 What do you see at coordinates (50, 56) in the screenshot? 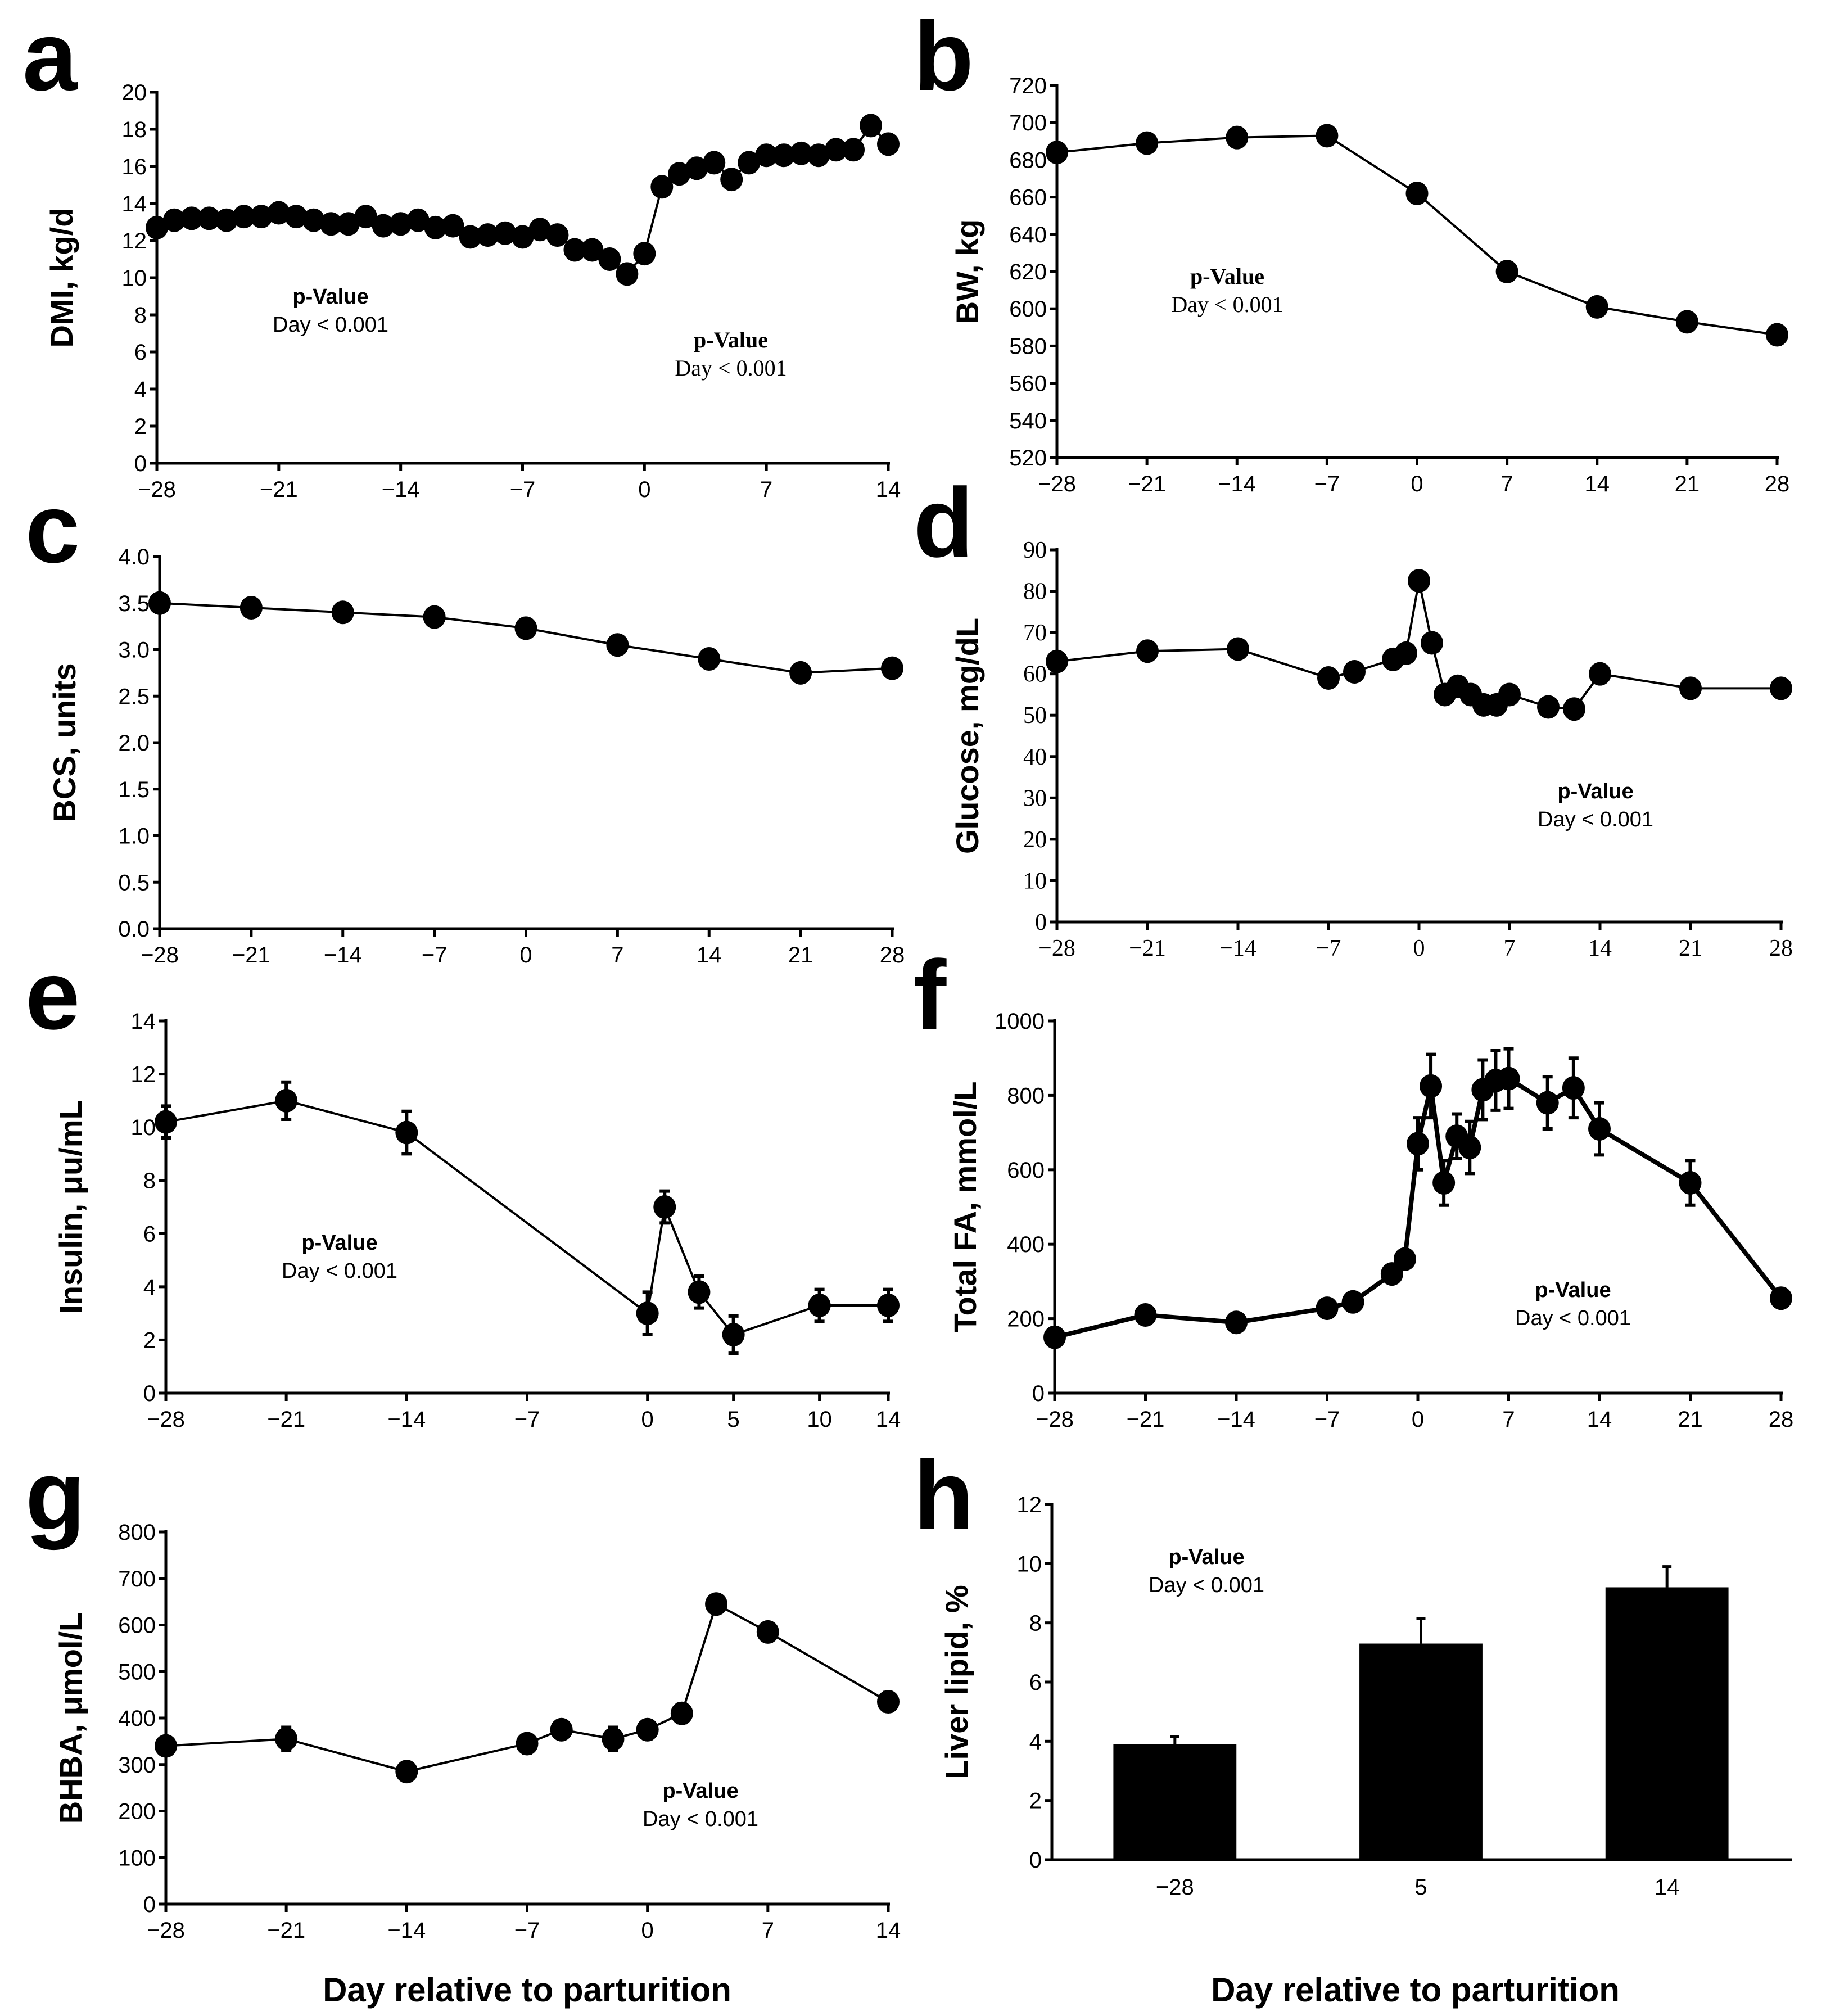
I see `panel-letter: a` at bounding box center [50, 56].